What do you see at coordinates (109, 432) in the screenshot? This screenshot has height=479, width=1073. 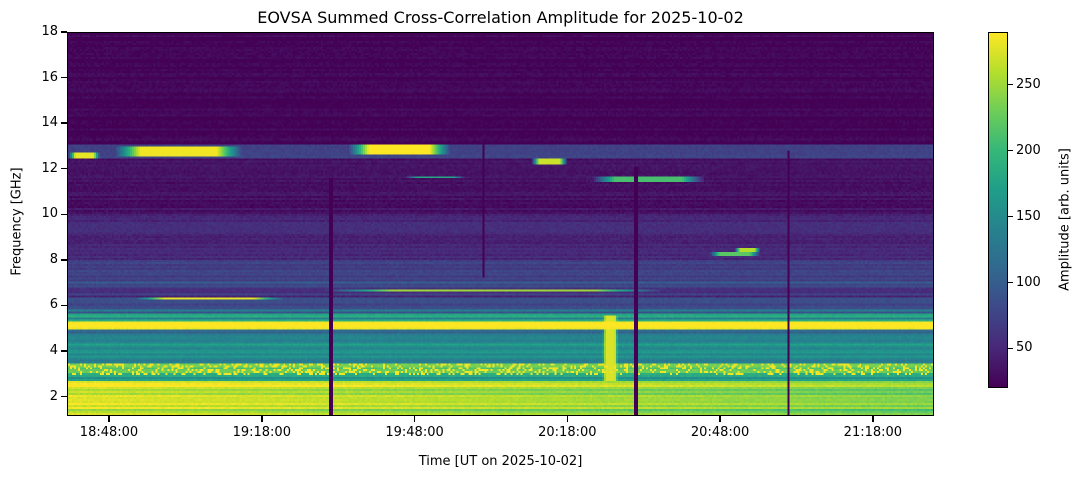 I see `x-tick-label: 18:48:00` at bounding box center [109, 432].